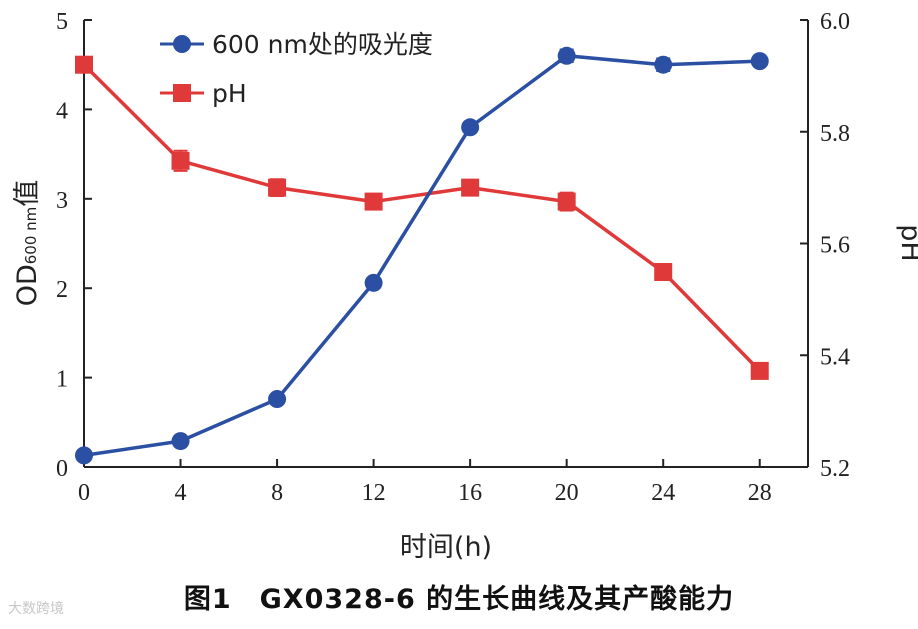 Image resolution: width=918 pixels, height=629 pixels. I want to click on y-right-tick-label: 5.8, so click(835, 134).